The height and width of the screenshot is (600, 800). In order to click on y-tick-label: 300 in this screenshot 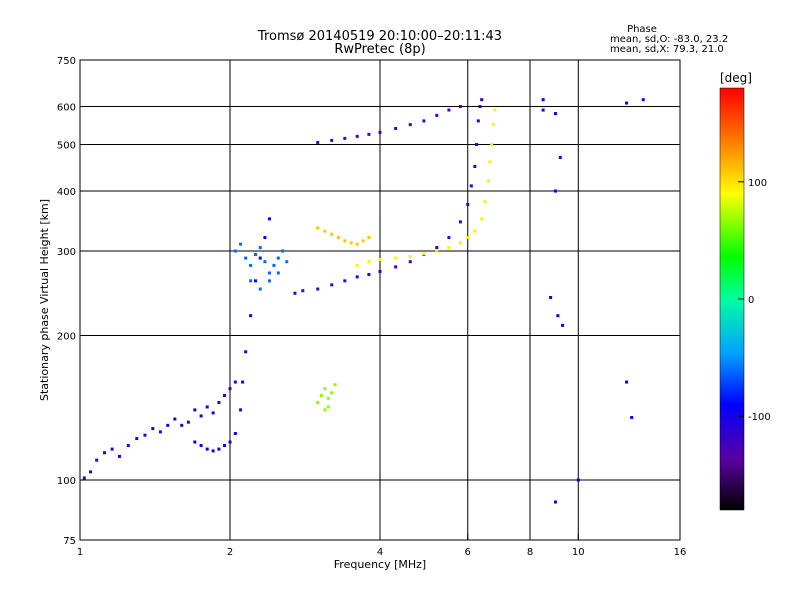, I will do `click(66, 252)`.